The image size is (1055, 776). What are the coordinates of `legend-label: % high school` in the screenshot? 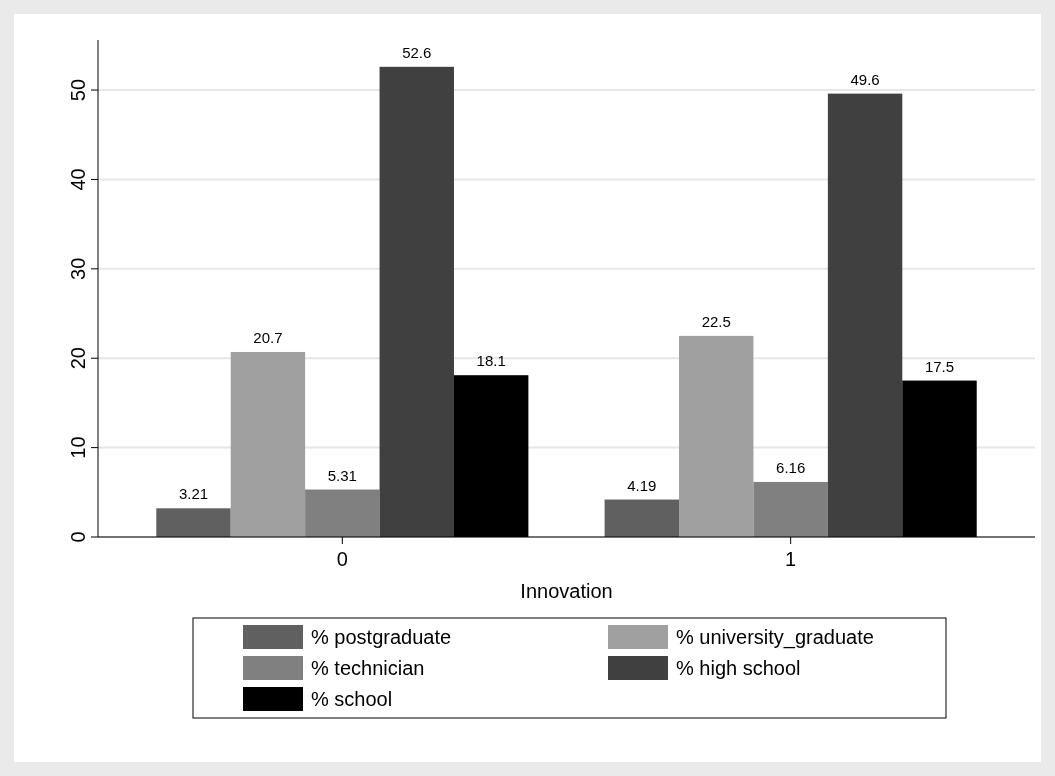 It's located at (738, 668).